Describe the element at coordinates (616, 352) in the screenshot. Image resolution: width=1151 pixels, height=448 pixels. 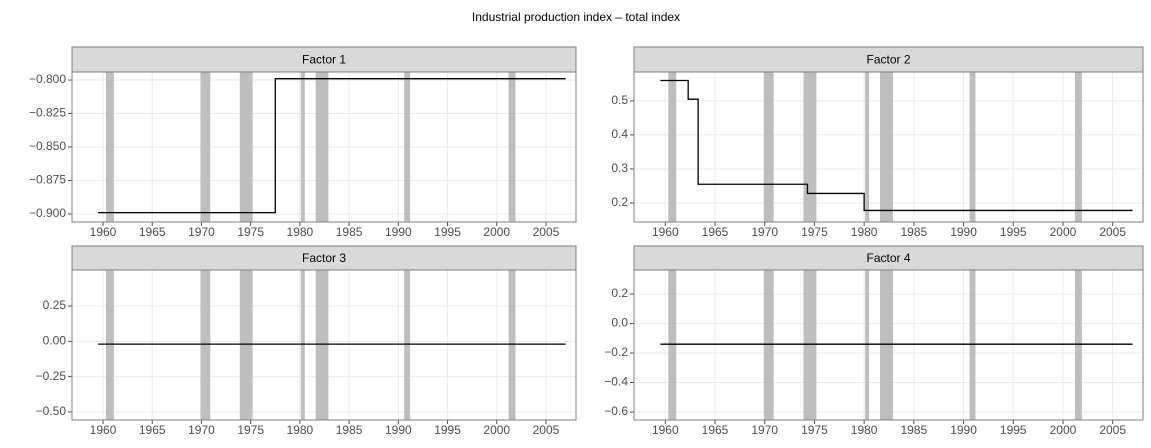
I see `y-tick-label: −0.2` at that location.